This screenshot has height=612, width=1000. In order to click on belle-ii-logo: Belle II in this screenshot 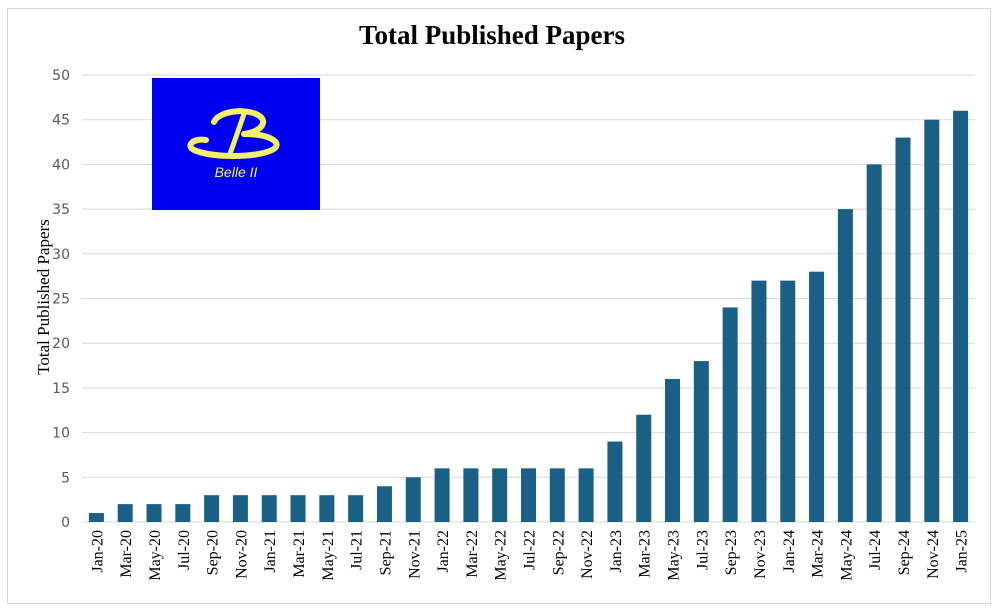, I will do `click(236, 144)`.